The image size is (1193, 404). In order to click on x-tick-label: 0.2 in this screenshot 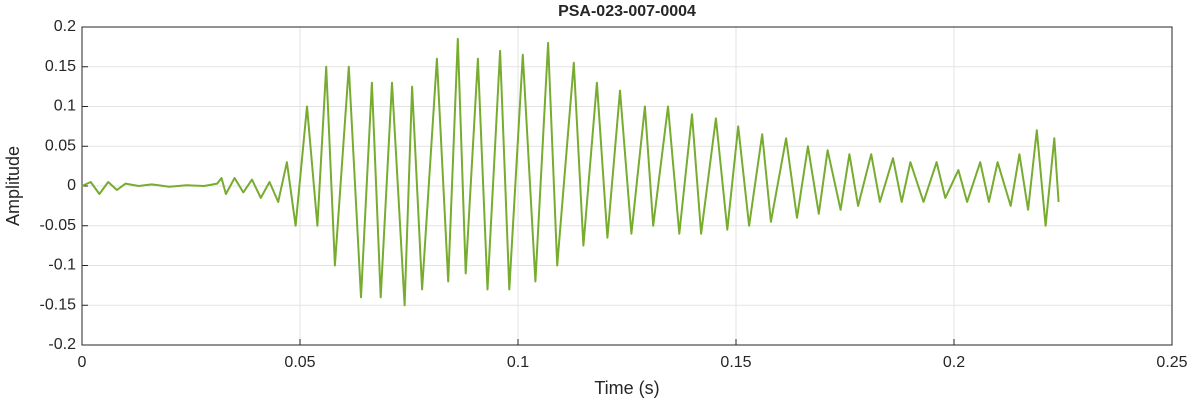, I will do `click(954, 362)`.